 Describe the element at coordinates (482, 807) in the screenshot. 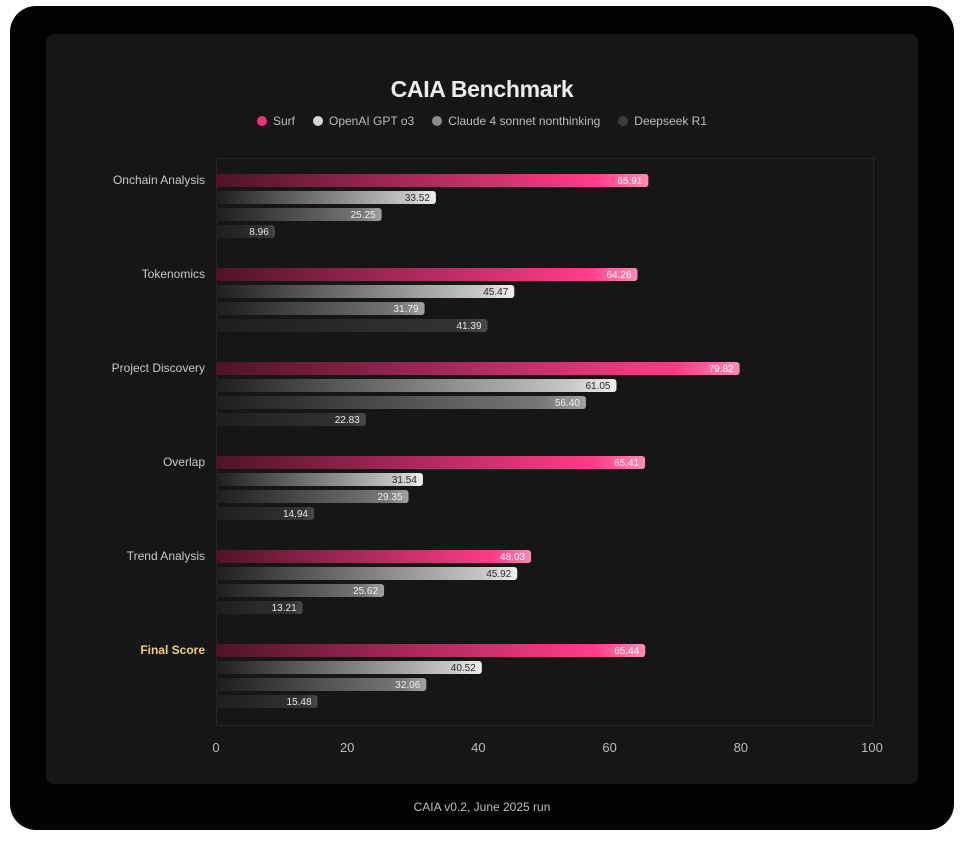

I see `footer-caption: CAIA v0.2, June 2025 run` at that location.